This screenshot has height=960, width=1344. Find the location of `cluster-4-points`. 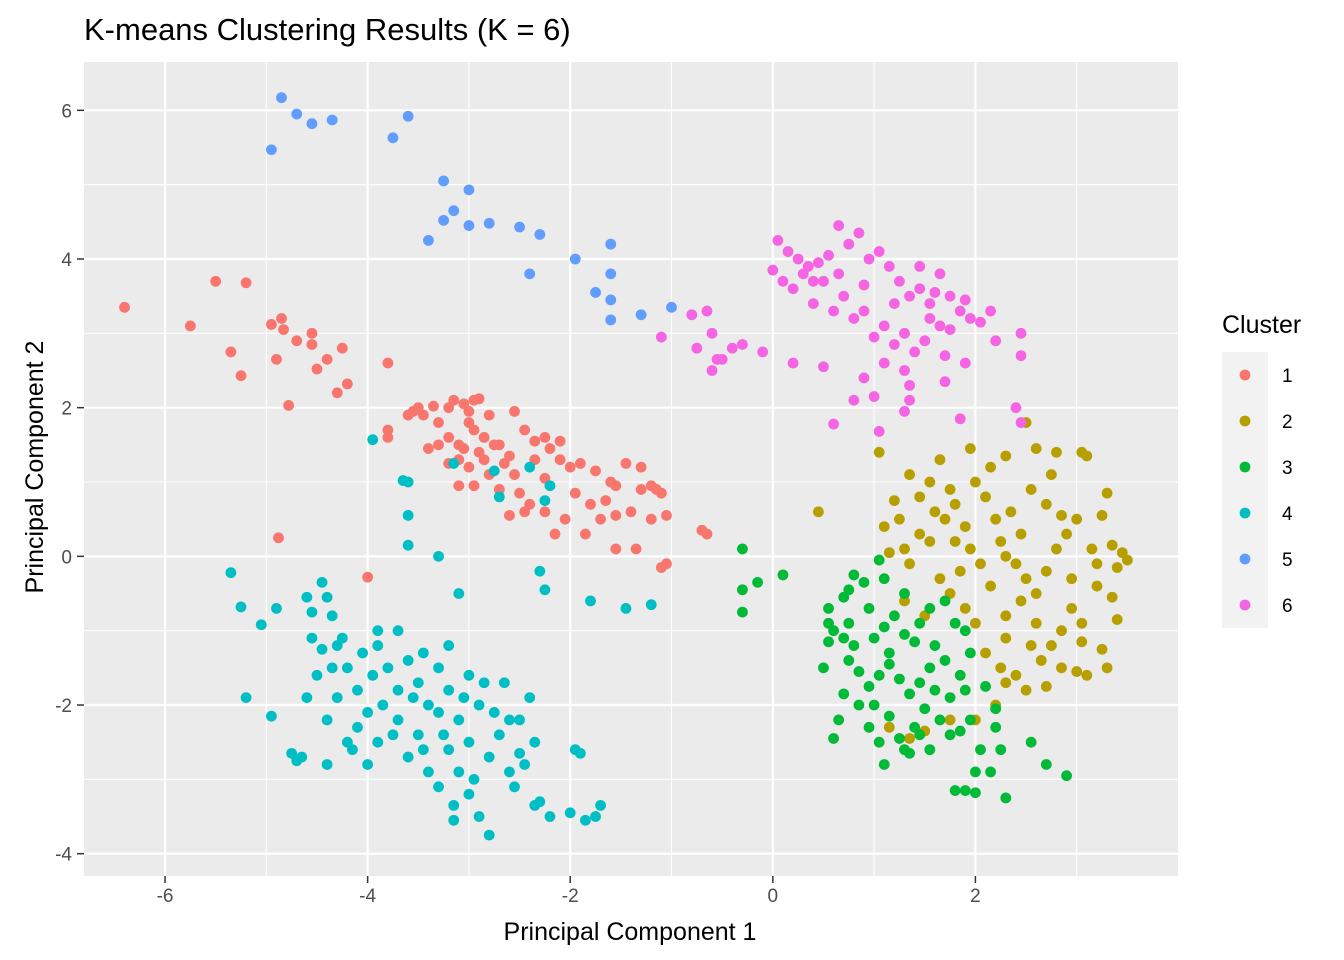

cluster-4-points is located at coordinates (441, 637).